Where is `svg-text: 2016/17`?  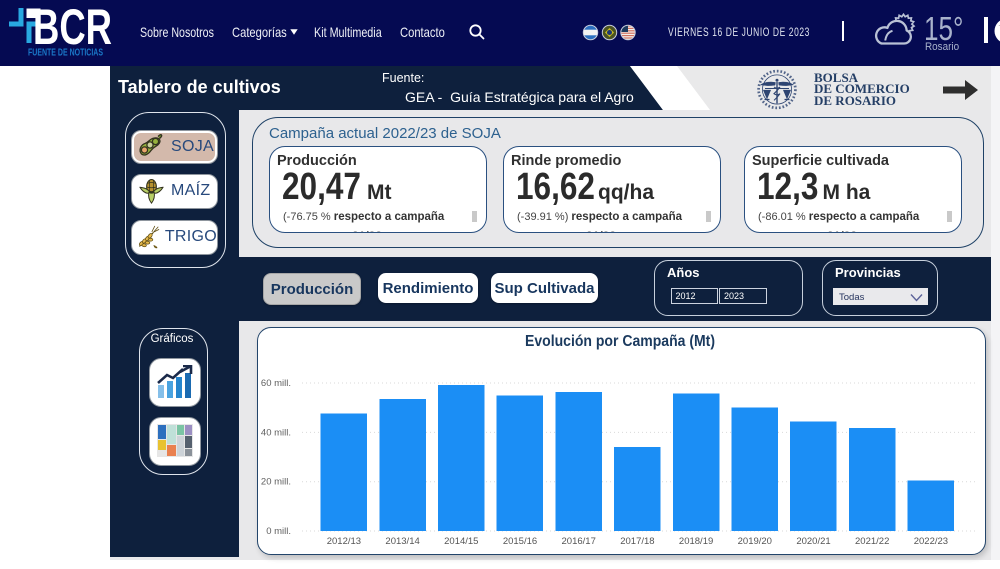
svg-text: 2016/17 is located at coordinates (579, 541).